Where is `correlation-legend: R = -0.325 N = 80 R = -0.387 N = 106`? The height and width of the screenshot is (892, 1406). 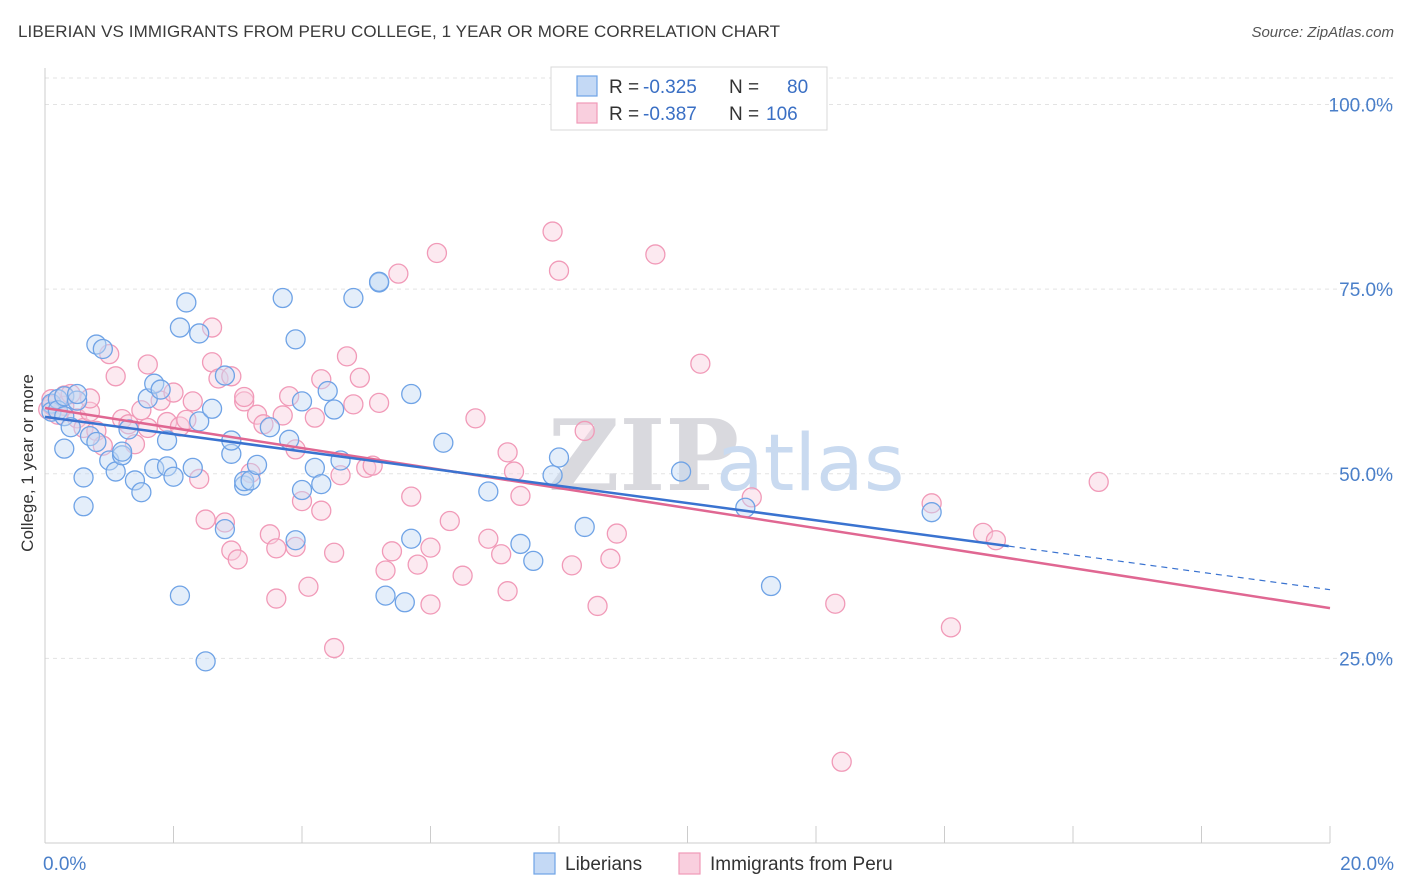 correlation-legend: R = -0.325 N = 80 R = -0.387 N = 106 is located at coordinates (689, 98).